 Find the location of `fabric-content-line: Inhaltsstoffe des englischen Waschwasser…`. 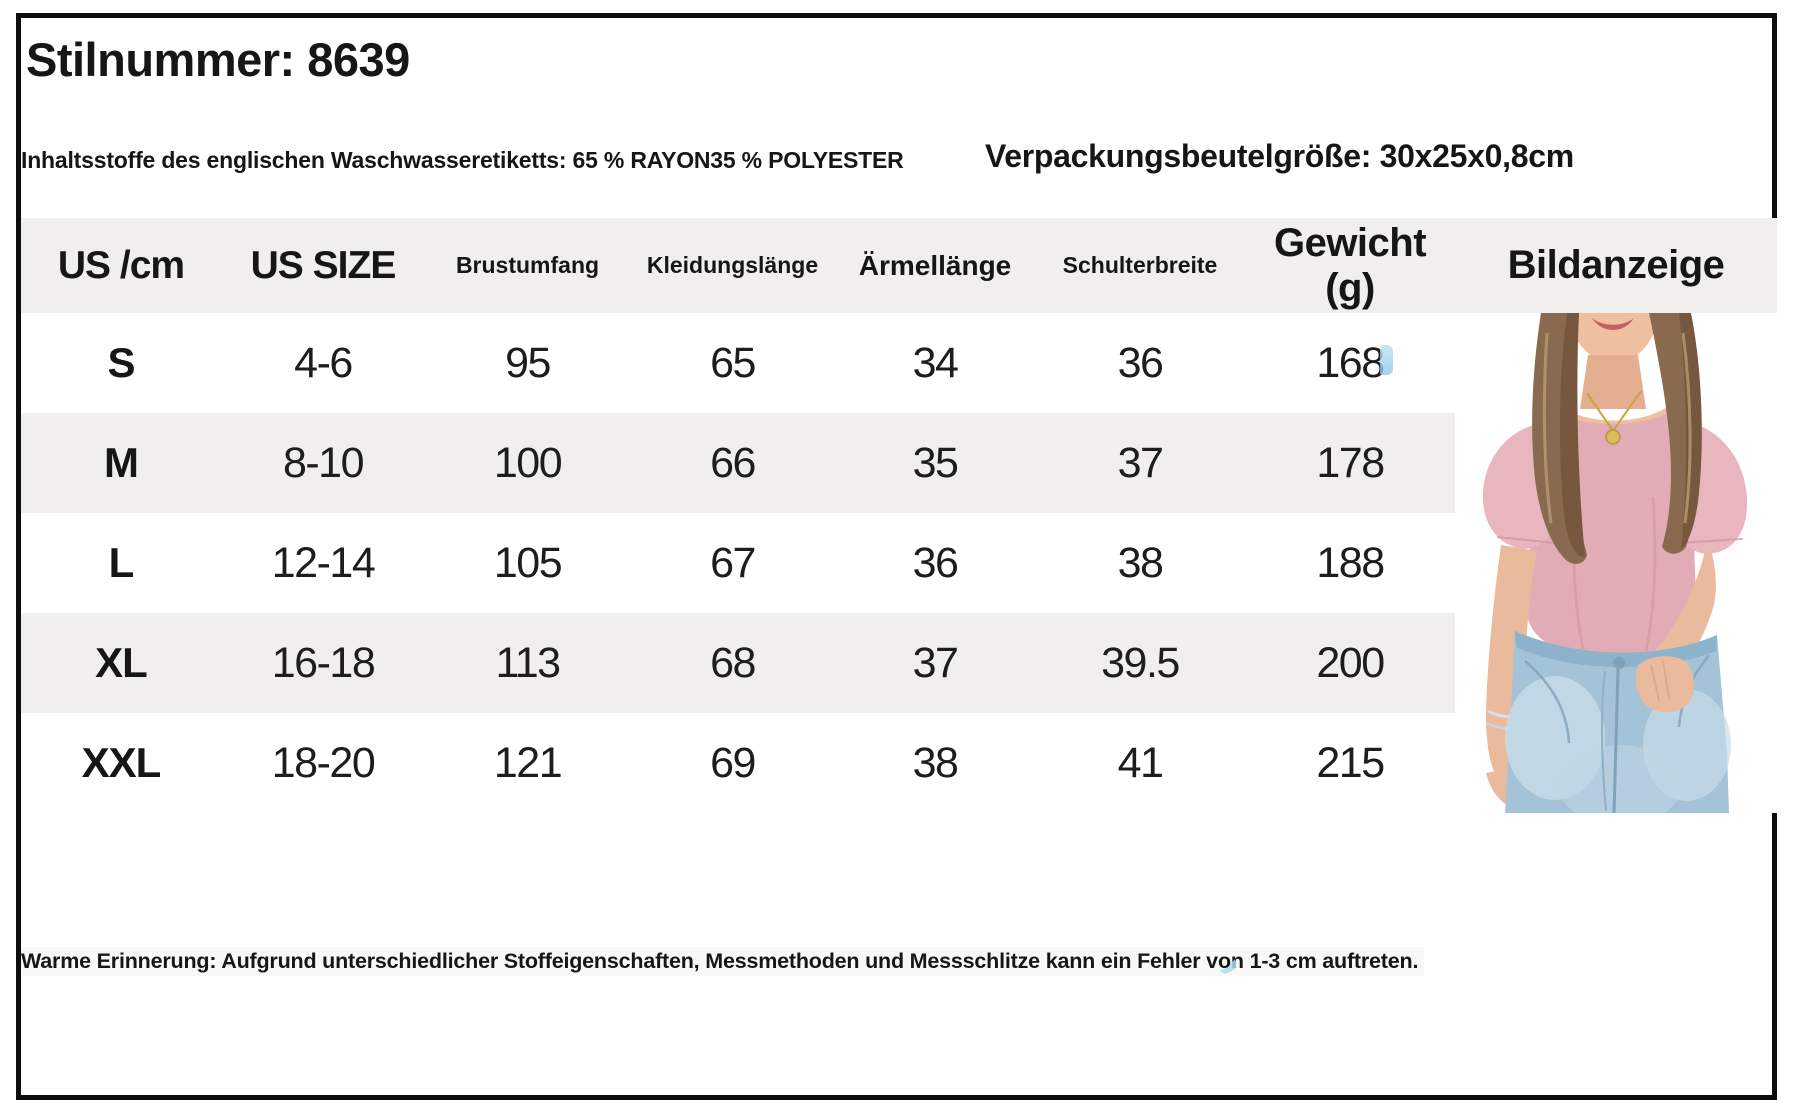

fabric-content-line: Inhaltsstoffe des englischen Waschwasser… is located at coordinates (462, 160).